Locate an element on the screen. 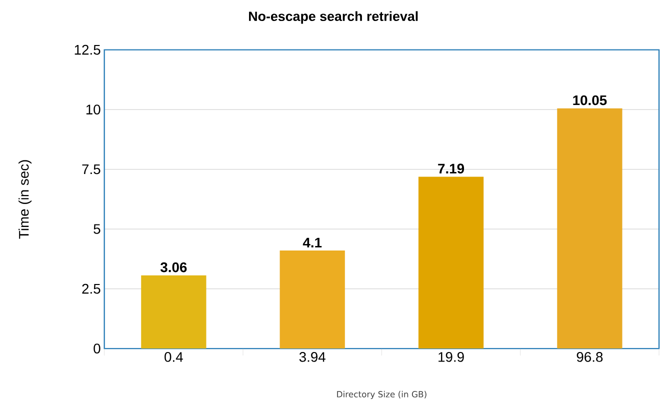 The image size is (665, 419). y-tick-label: 0 is located at coordinates (97, 348).